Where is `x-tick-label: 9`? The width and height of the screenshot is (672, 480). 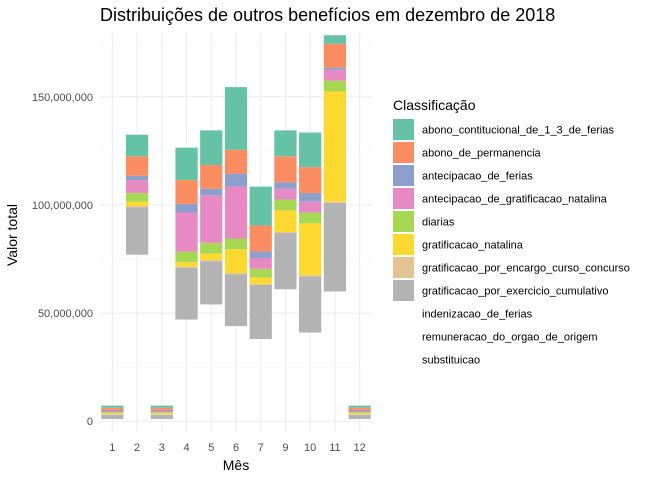 x-tick-label: 9 is located at coordinates (285, 448).